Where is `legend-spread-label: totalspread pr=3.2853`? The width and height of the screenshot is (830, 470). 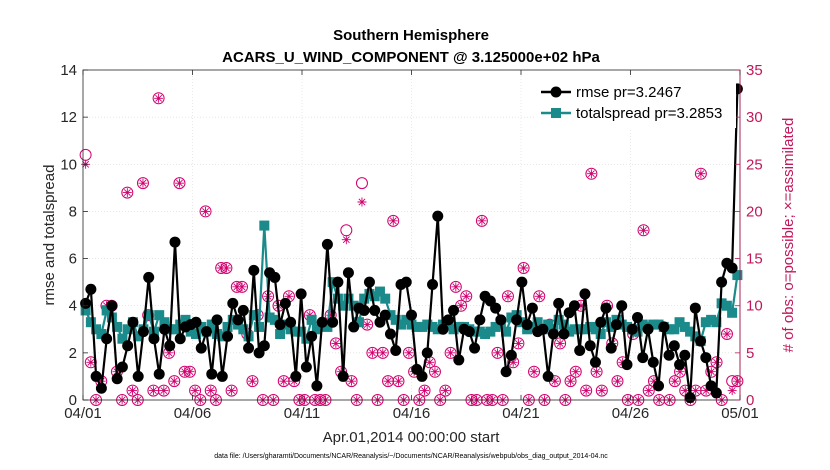
legend-spread-label: totalspread pr=3.2853 is located at coordinates (649, 113).